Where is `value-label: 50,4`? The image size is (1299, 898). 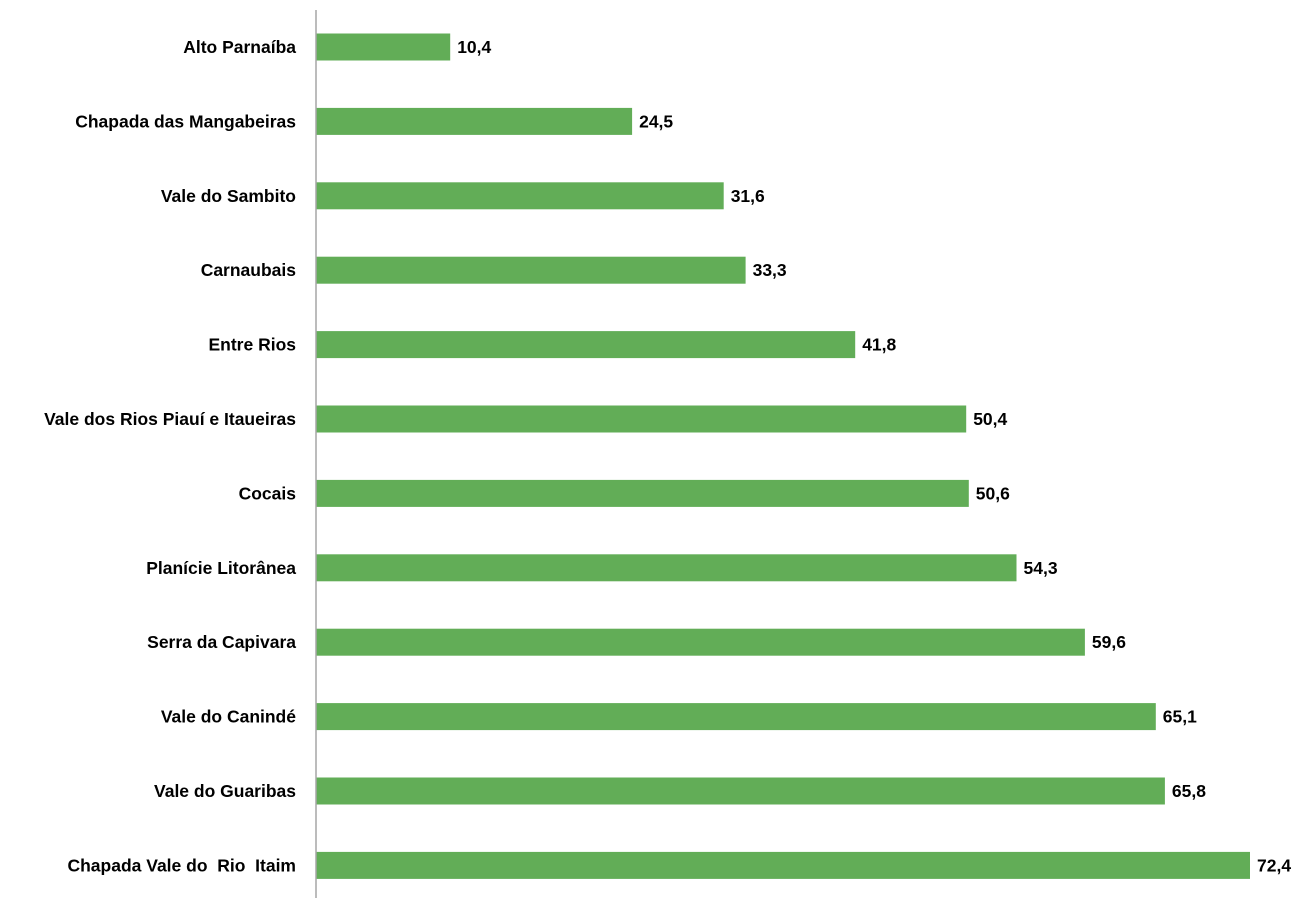
value-label: 50,4 is located at coordinates (990, 419).